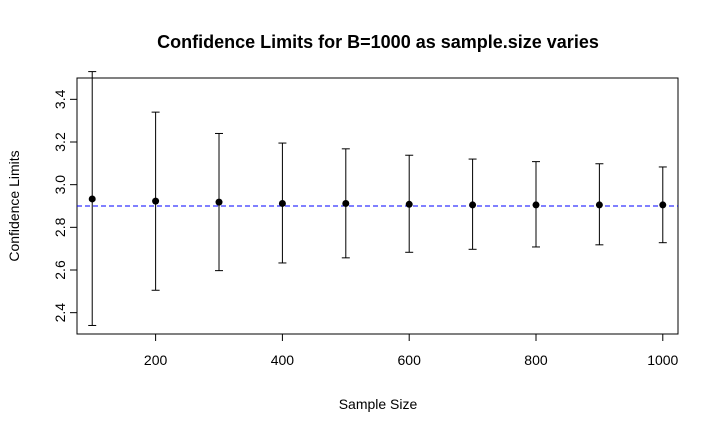  What do you see at coordinates (378, 404) in the screenshot?
I see `x-axis-label: Sample Size` at bounding box center [378, 404].